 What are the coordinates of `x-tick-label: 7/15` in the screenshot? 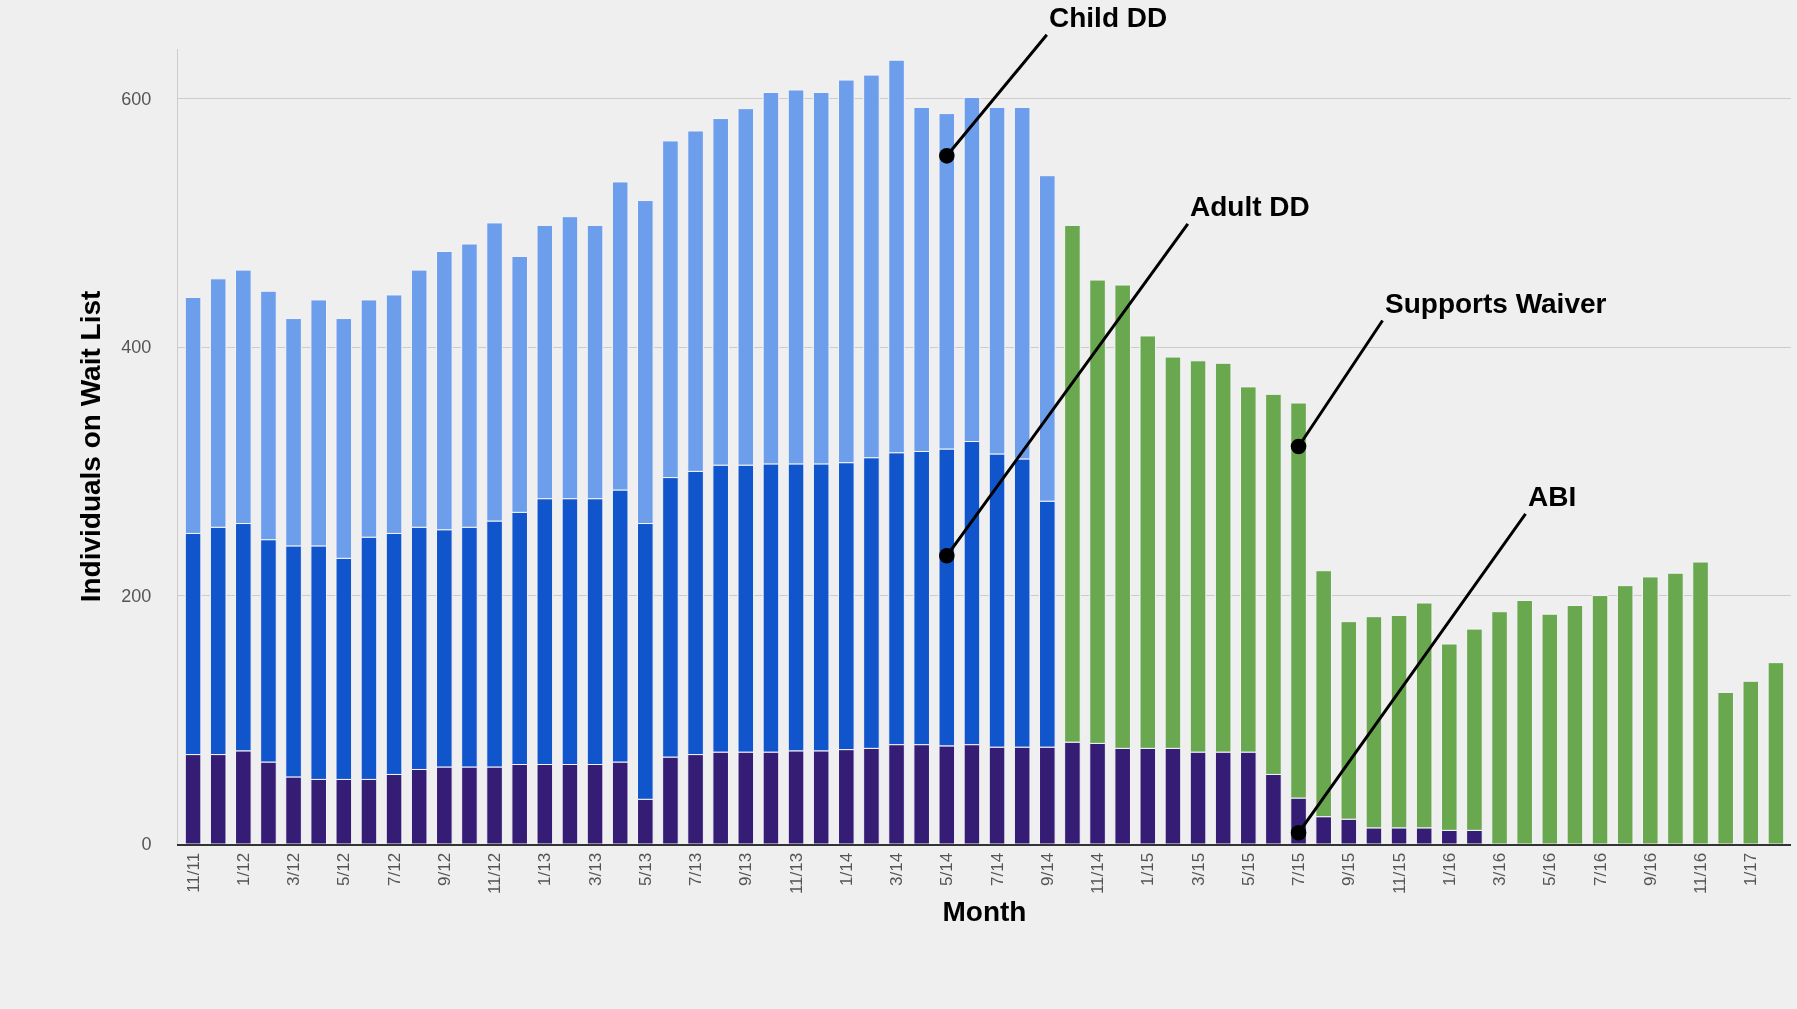 It's located at (1299, 869).